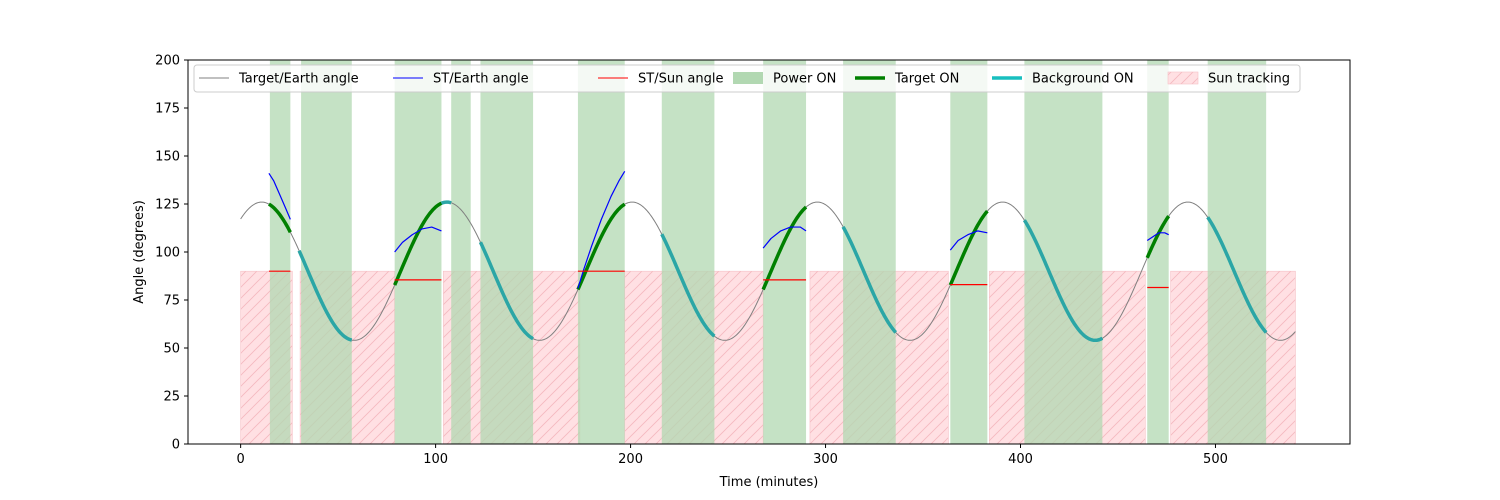  I want to click on legend-label: Target ON, so click(926, 79).